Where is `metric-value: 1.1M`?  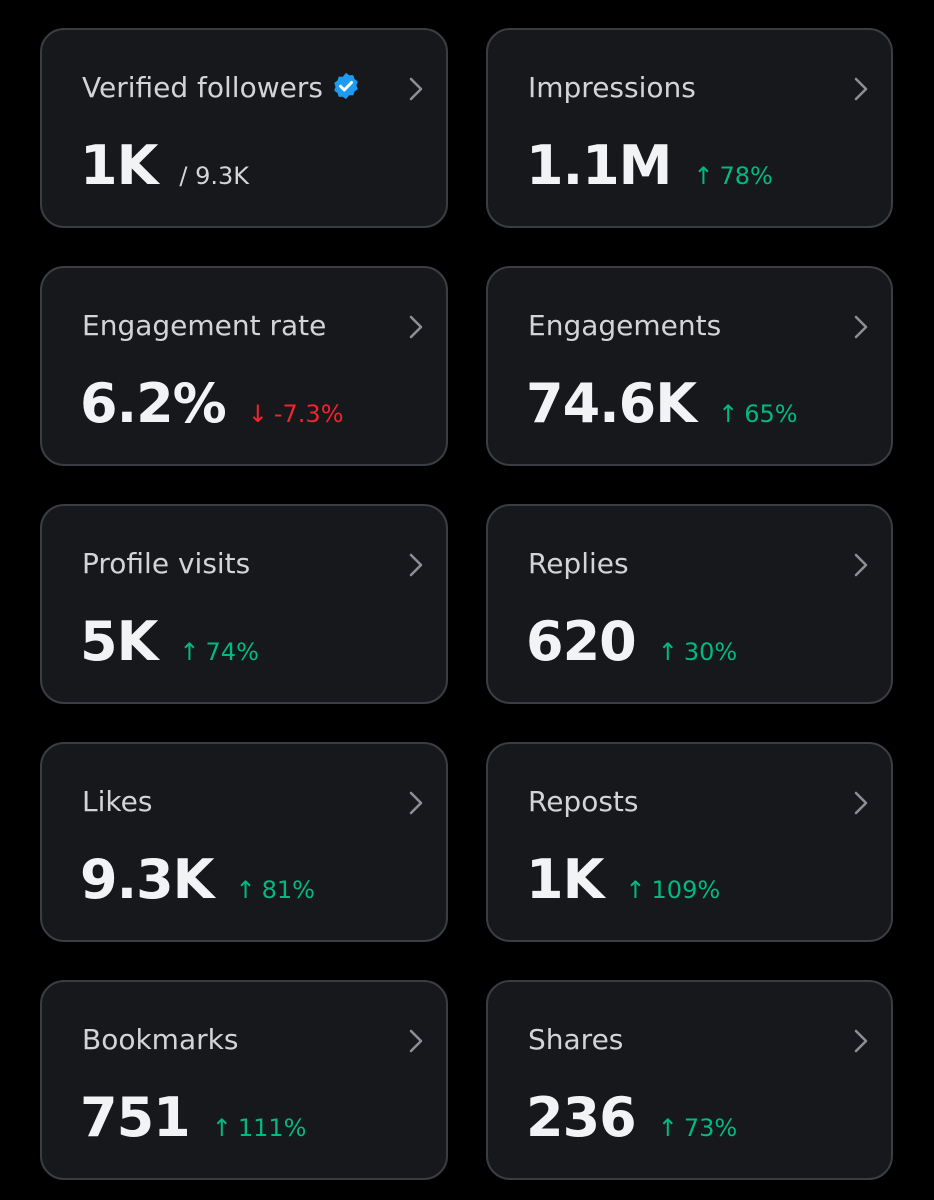
metric-value: 1.1M is located at coordinates (599, 165).